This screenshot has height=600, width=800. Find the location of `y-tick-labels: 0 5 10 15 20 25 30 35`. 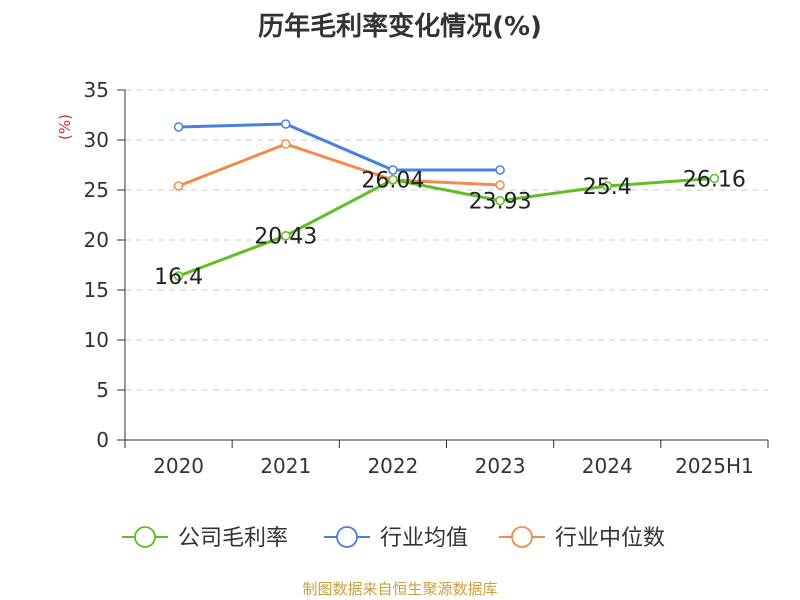

y-tick-labels: 0 5 10 15 20 25 30 35 is located at coordinates (96, 265).